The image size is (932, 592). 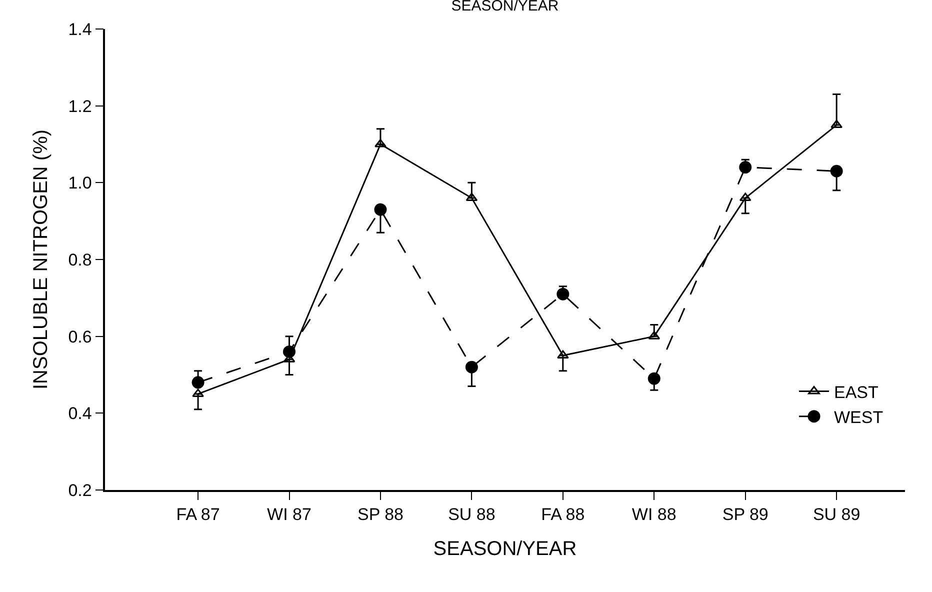 I want to click on x-tick-label: SP 89, so click(x=745, y=514).